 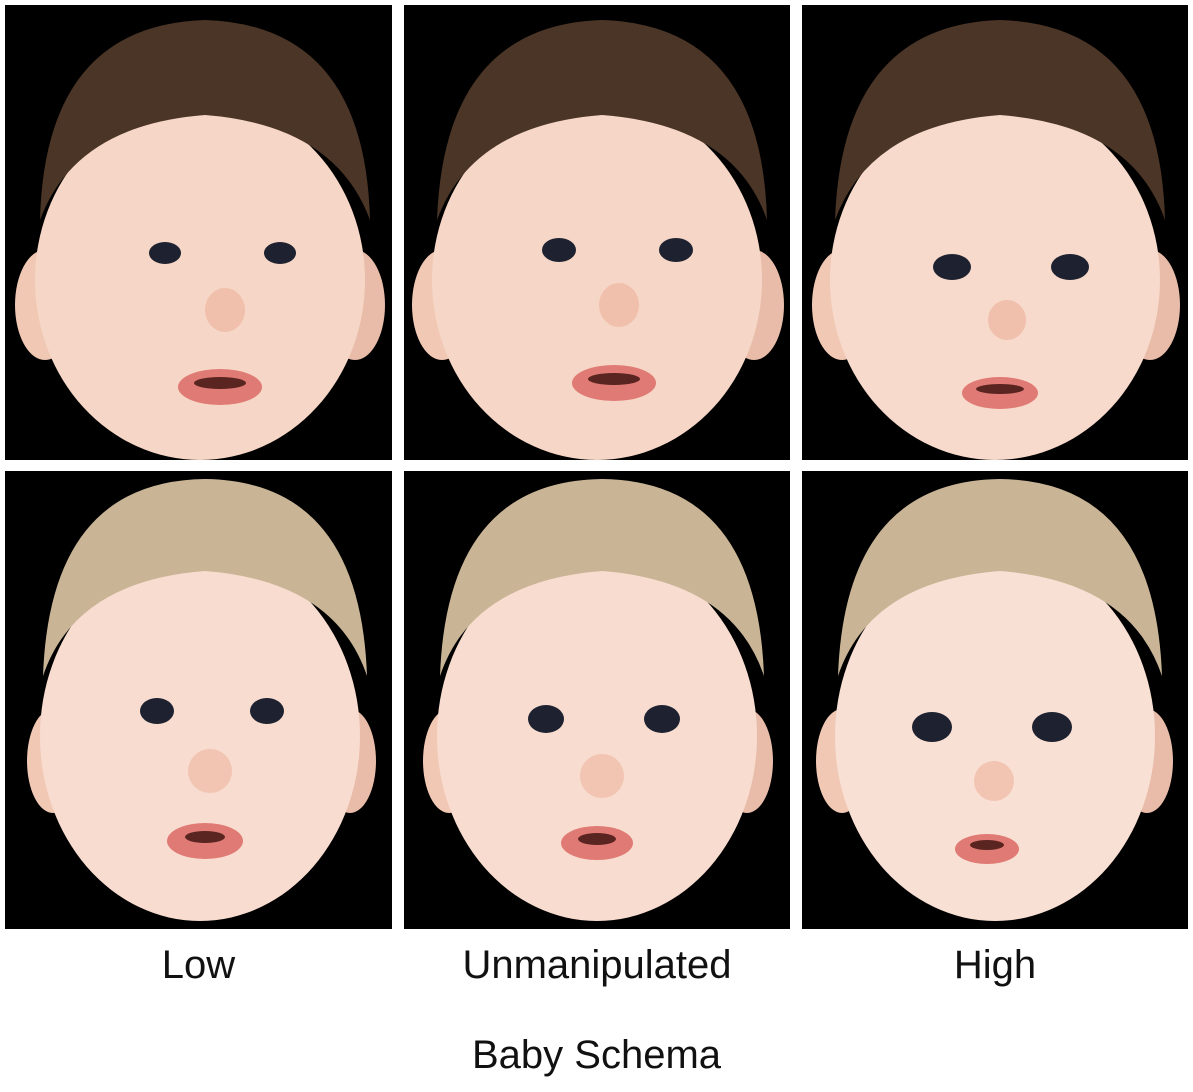 I want to click on face-photo-dark-hair-high, so click(x=996, y=240).